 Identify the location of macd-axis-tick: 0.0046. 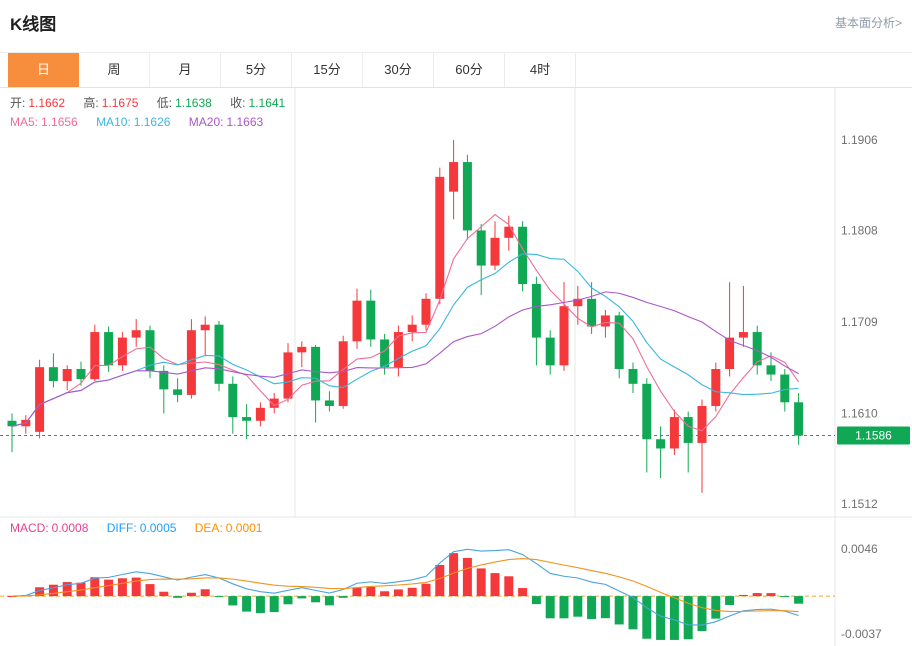
(859, 549).